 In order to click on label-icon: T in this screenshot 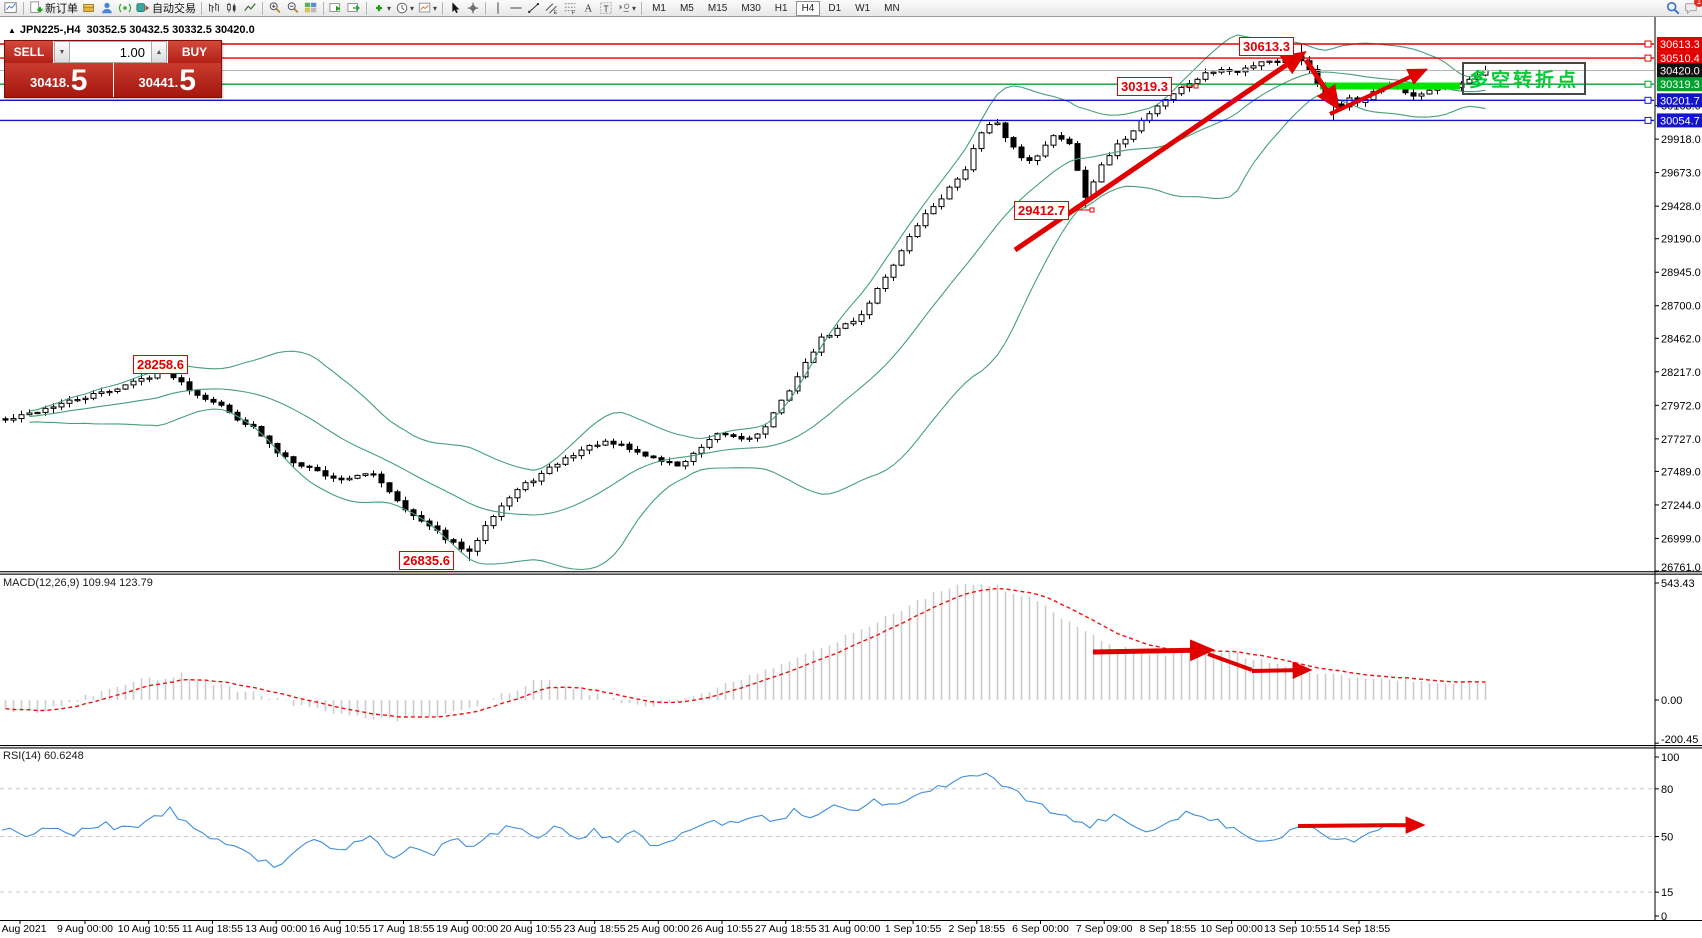, I will do `click(606, 8)`.